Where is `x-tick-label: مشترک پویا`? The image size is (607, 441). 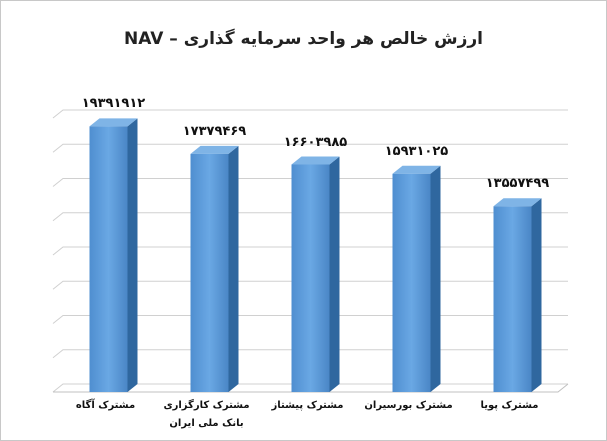 x-tick-label: مشترک پویا is located at coordinates (509, 405).